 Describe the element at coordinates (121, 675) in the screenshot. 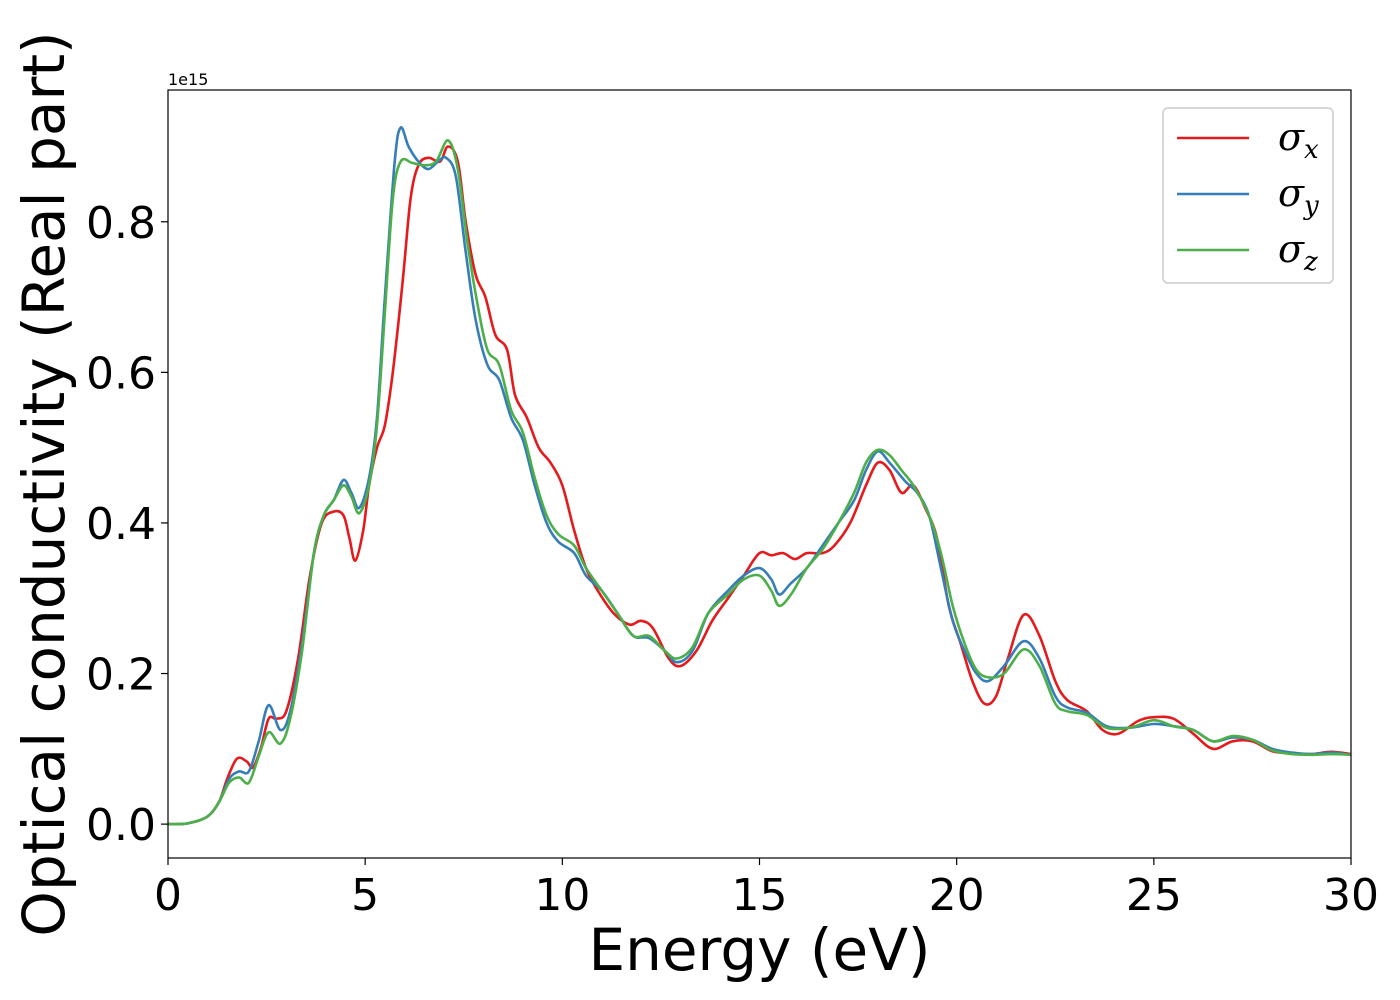

I see `y-tick-label: 0.2` at that location.